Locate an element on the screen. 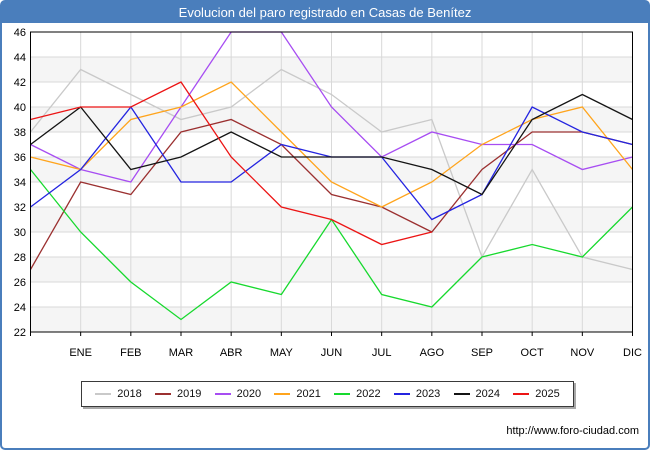 This screenshot has height=452, width=650. legend-item-2021: 2021 is located at coordinates (297, 394).